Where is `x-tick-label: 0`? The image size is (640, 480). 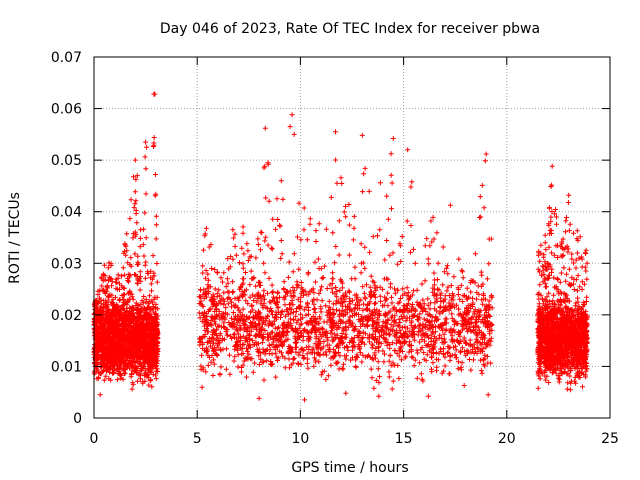 x-tick-label: 0 is located at coordinates (94, 439).